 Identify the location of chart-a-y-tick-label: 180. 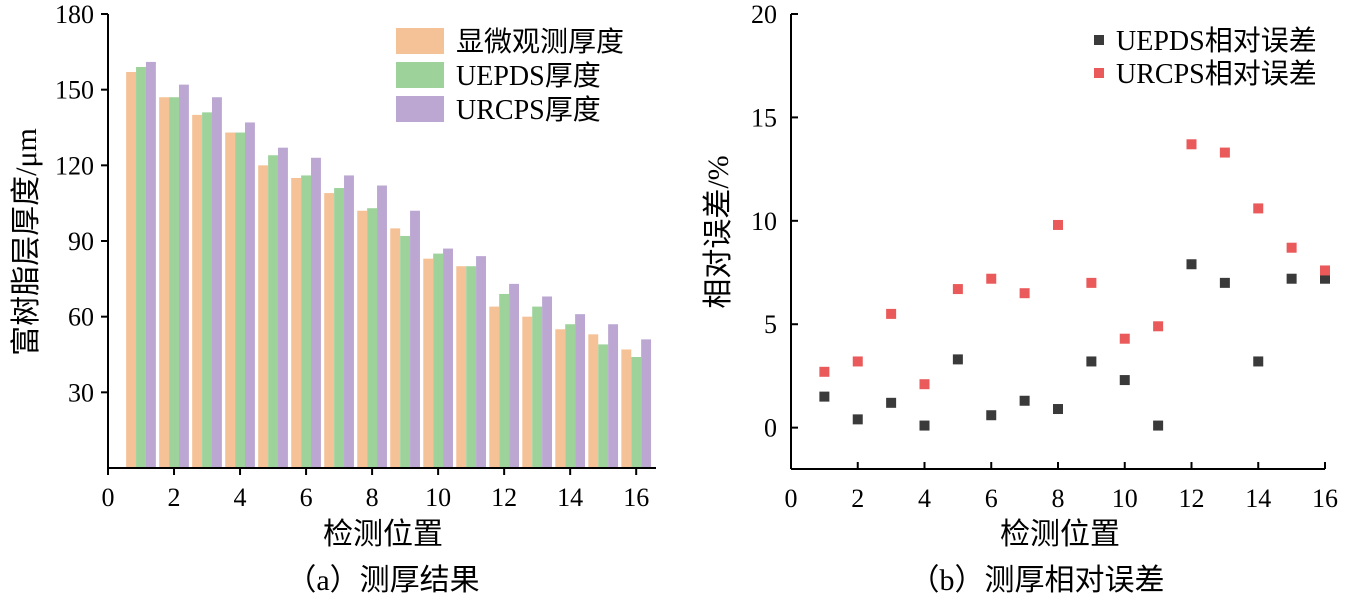
(74, 14).